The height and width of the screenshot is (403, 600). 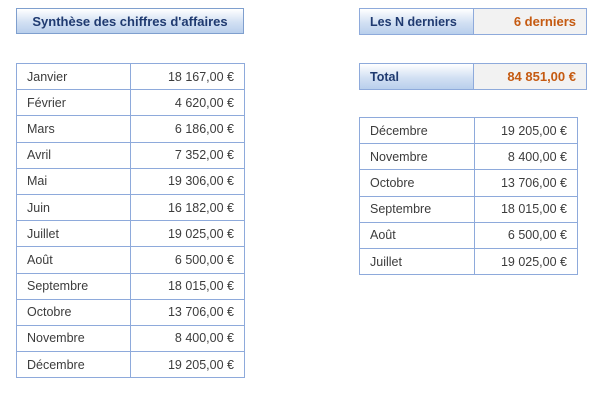 What do you see at coordinates (187, 129) in the screenshot?
I see `amount-cell: 6 186,00 €` at bounding box center [187, 129].